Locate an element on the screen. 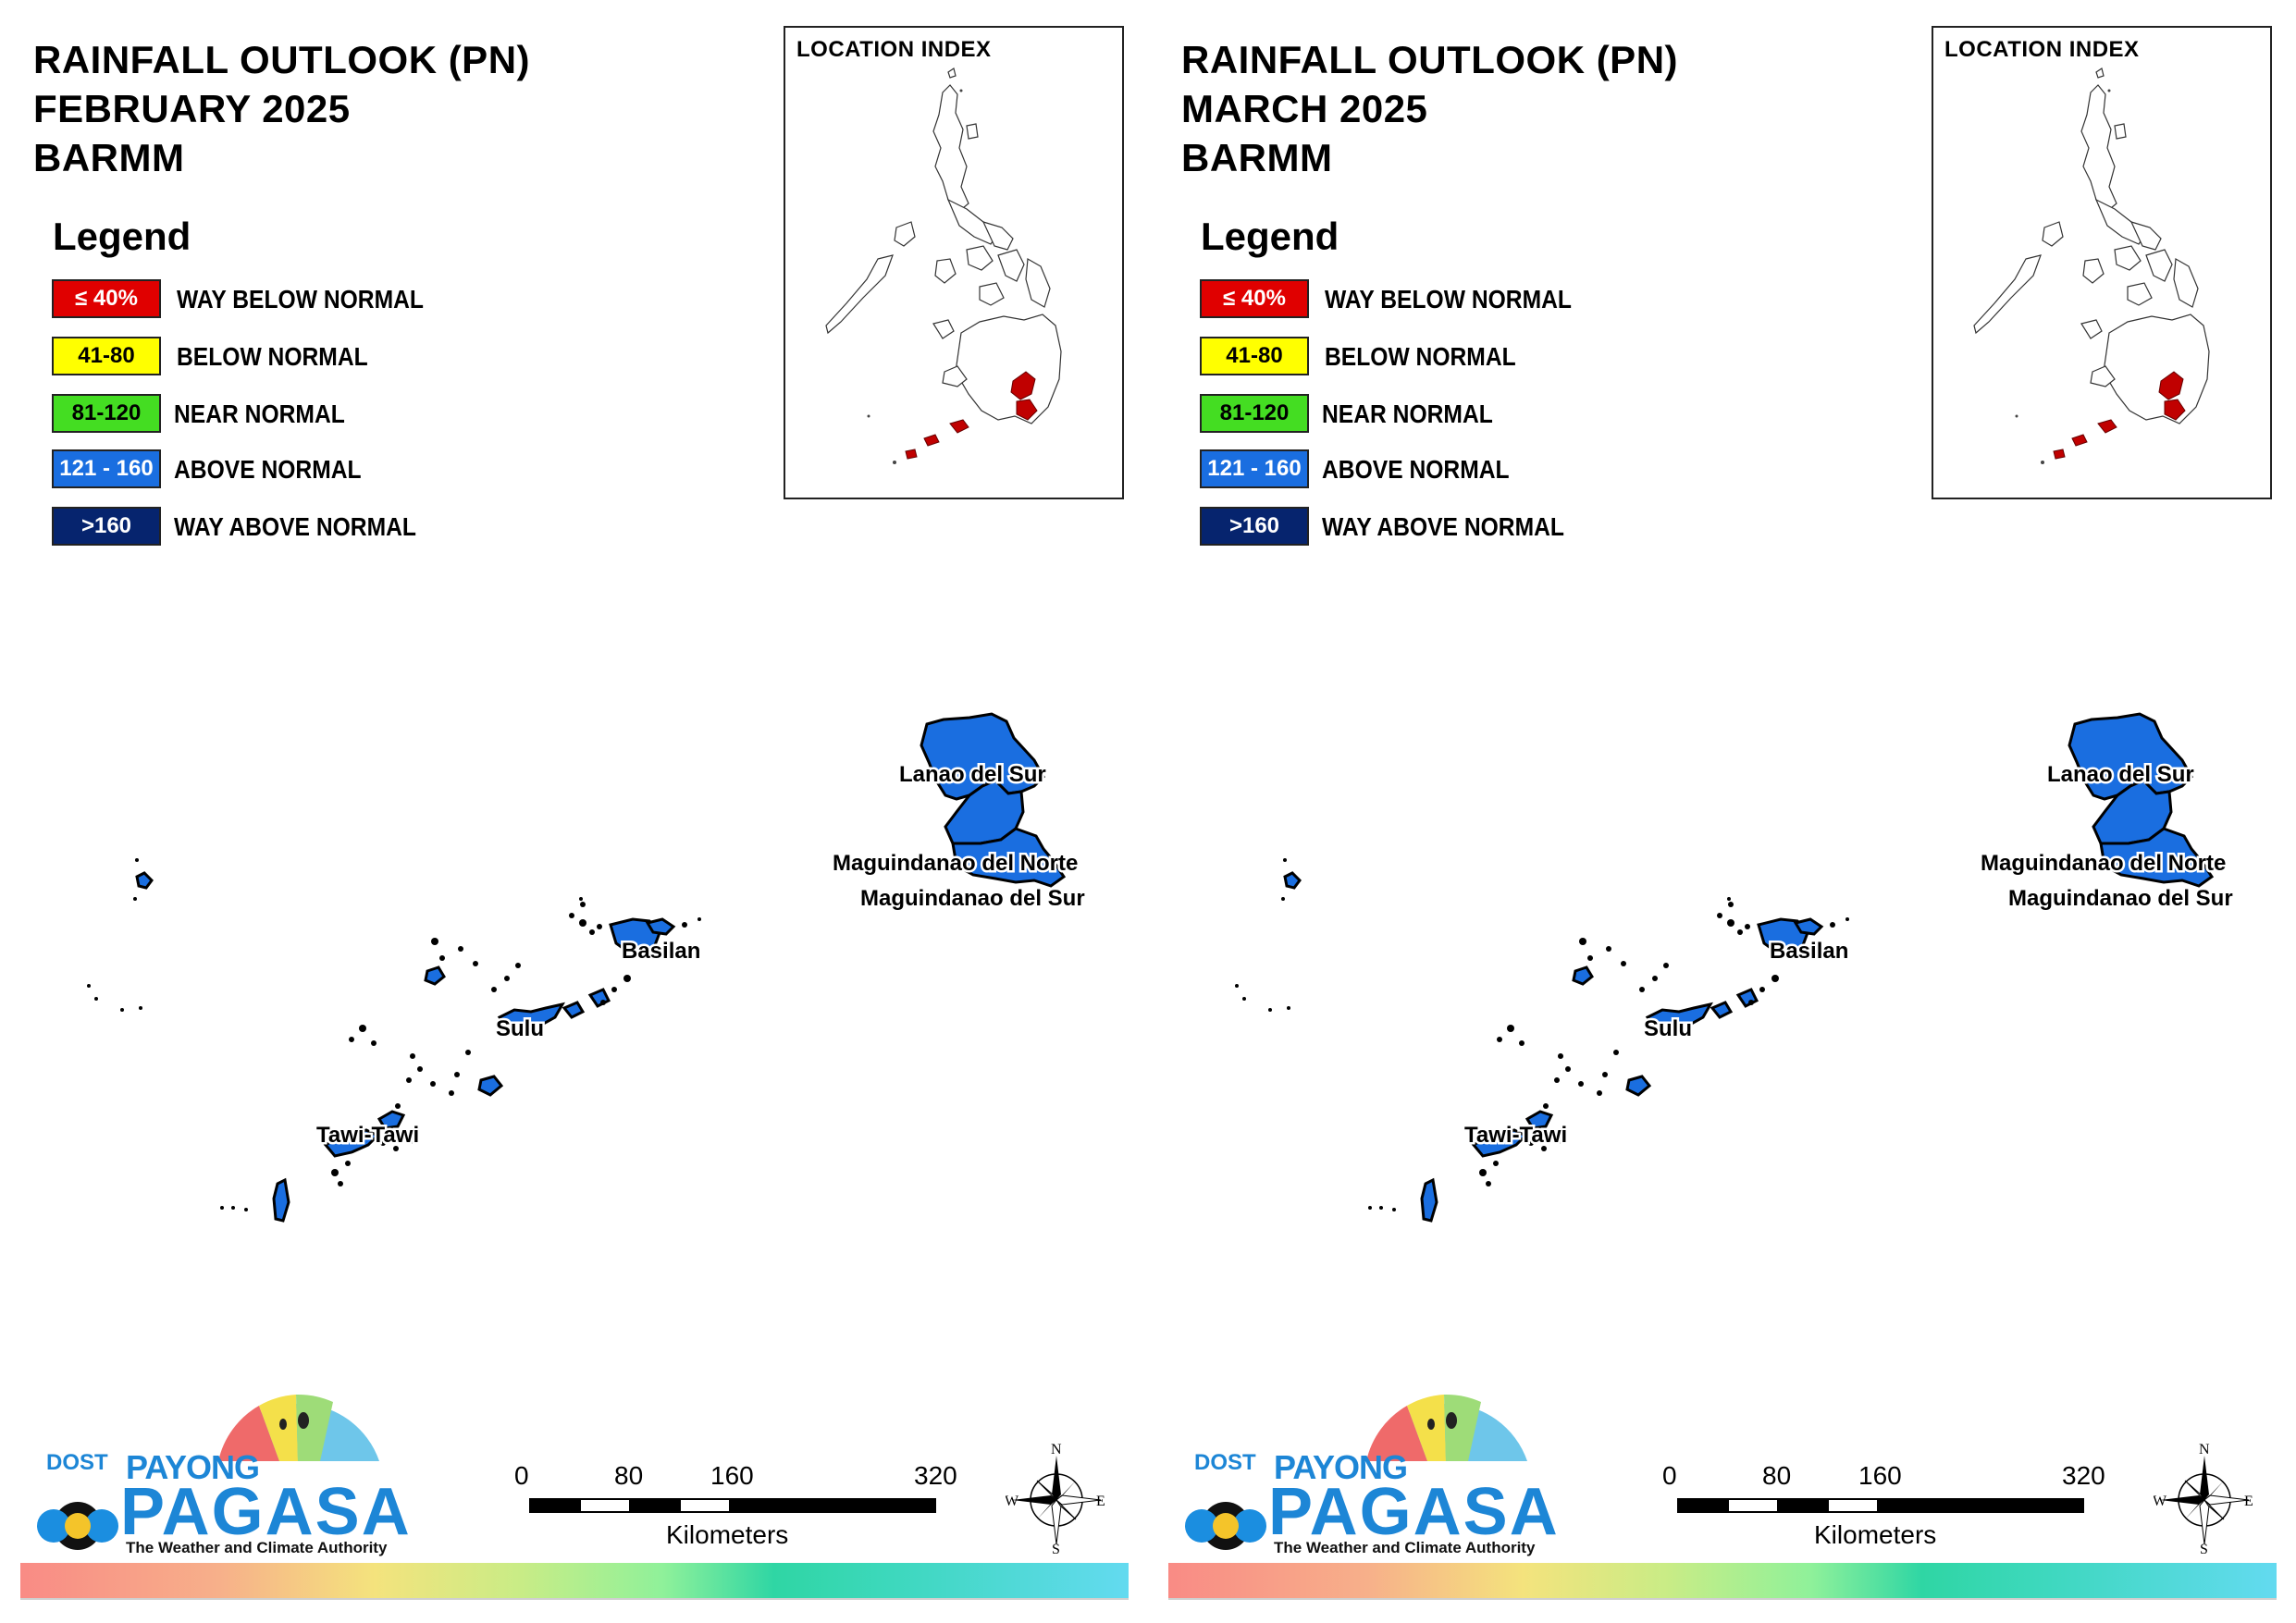 The height and width of the screenshot is (1623, 2296). scale-tick: 0 is located at coordinates (1669, 1475).